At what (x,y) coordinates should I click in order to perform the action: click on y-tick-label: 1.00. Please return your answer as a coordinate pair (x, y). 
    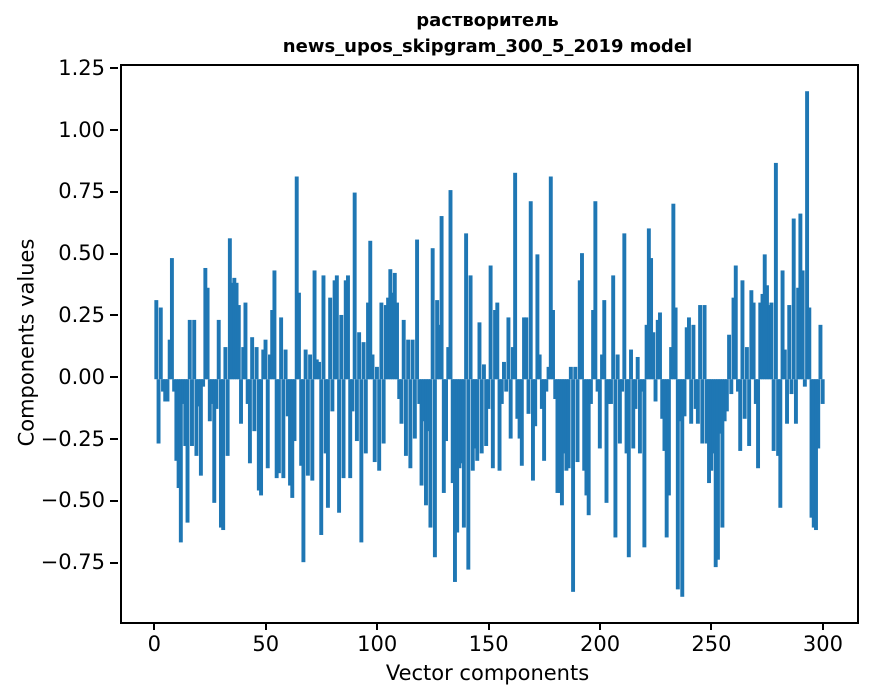
    Looking at the image, I should click on (81, 129).